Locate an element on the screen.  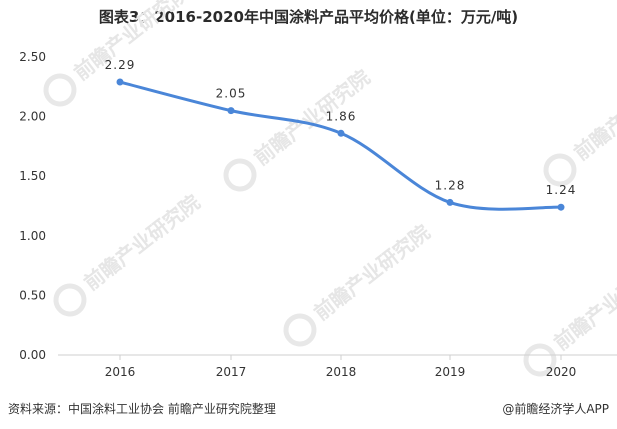
y-tick-label: 0.50 is located at coordinates (32, 295).